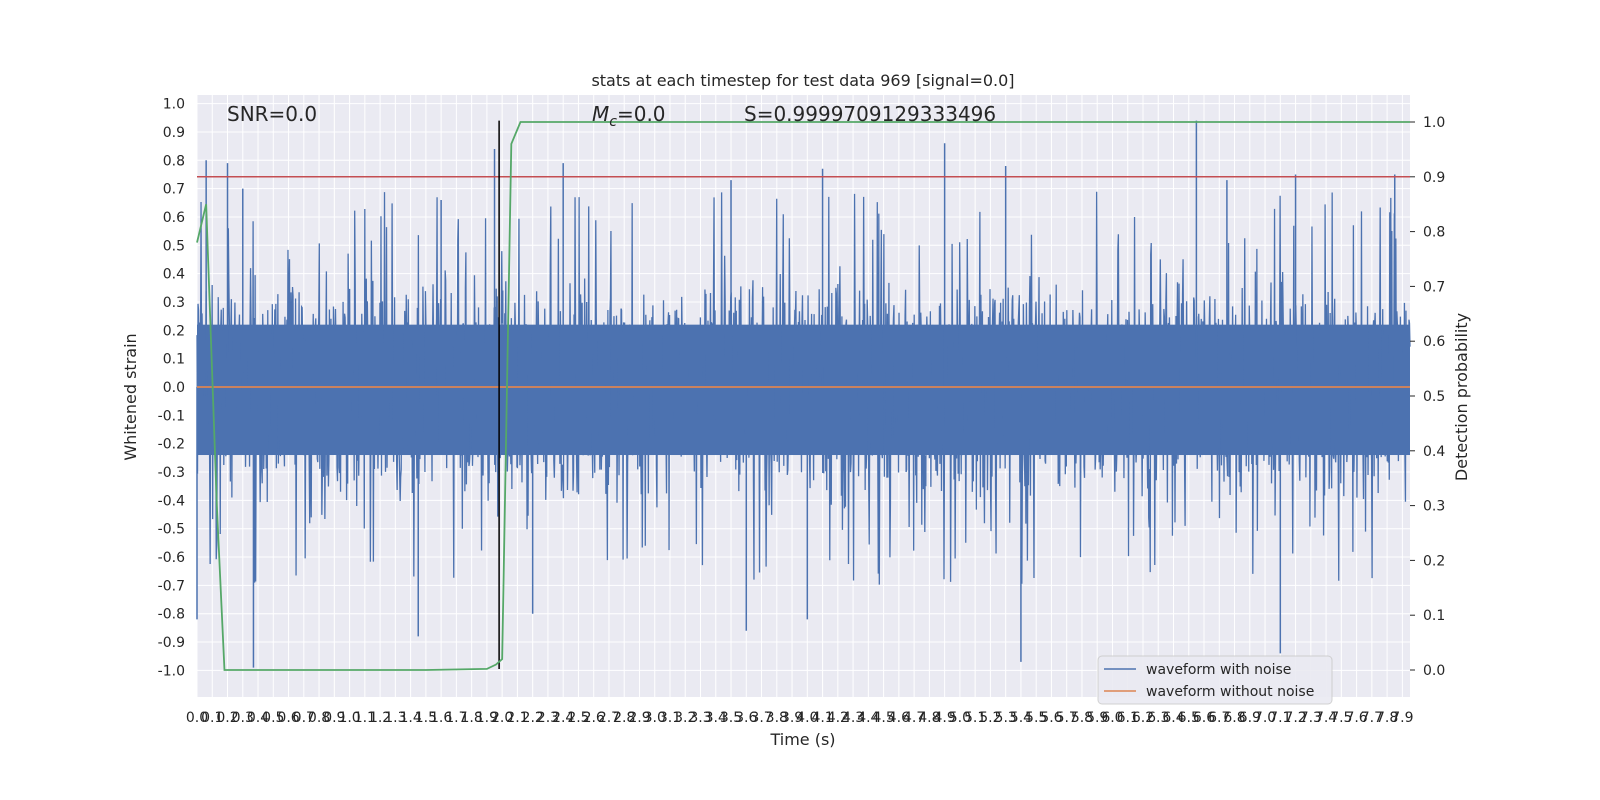 This screenshot has width=1600, height=800. What do you see at coordinates (613, 122) in the screenshot?
I see `annotation-chirp-mass-subscript: c` at bounding box center [613, 122].